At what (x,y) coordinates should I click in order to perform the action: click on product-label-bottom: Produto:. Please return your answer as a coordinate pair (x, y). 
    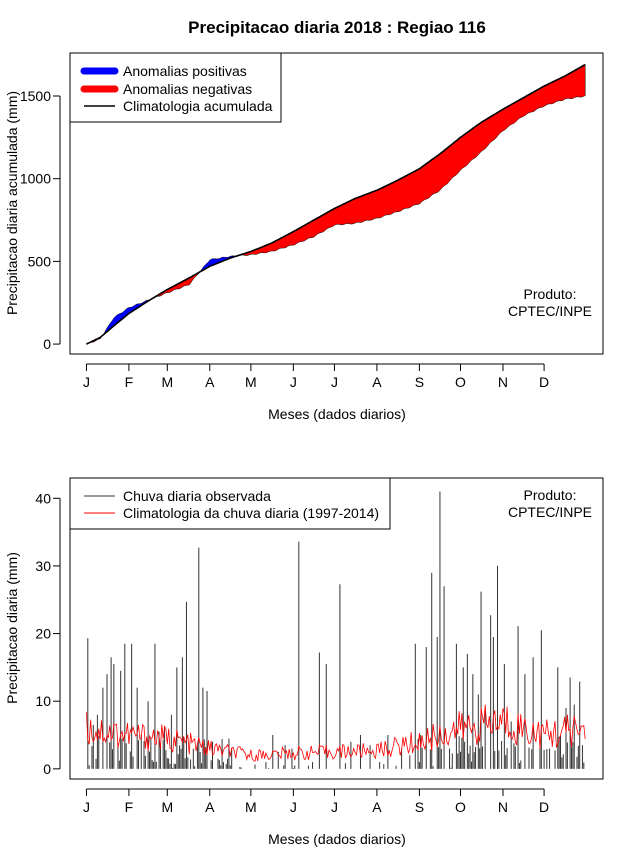
    Looking at the image, I should click on (550, 495).